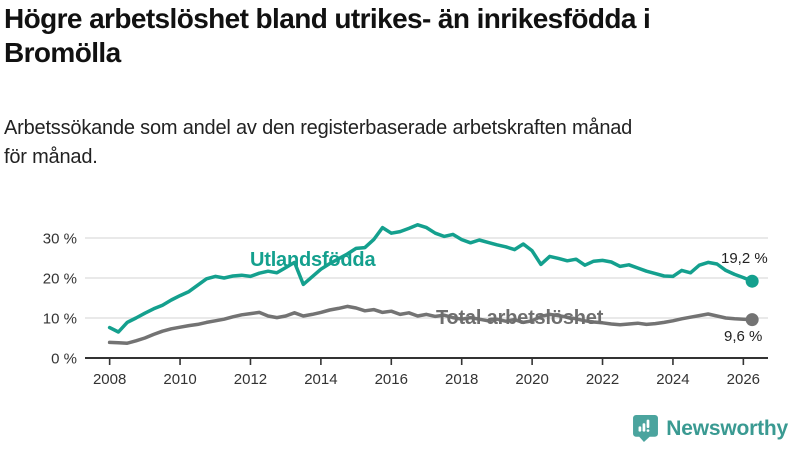  Describe the element at coordinates (391, 379) in the screenshot. I see `x-tick-label: 2016` at that location.